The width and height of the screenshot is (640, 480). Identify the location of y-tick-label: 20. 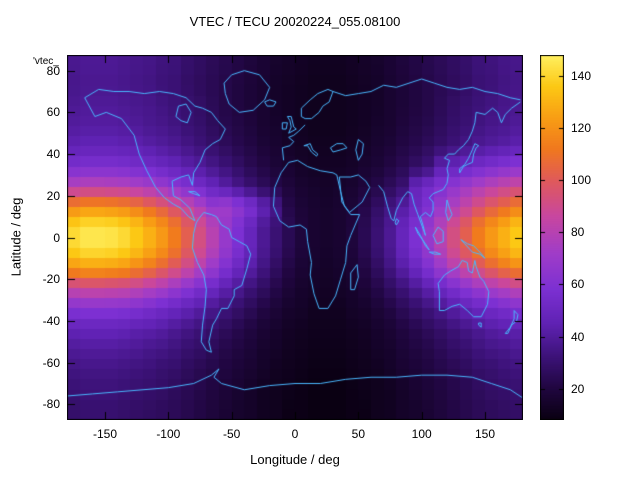
(53, 195).